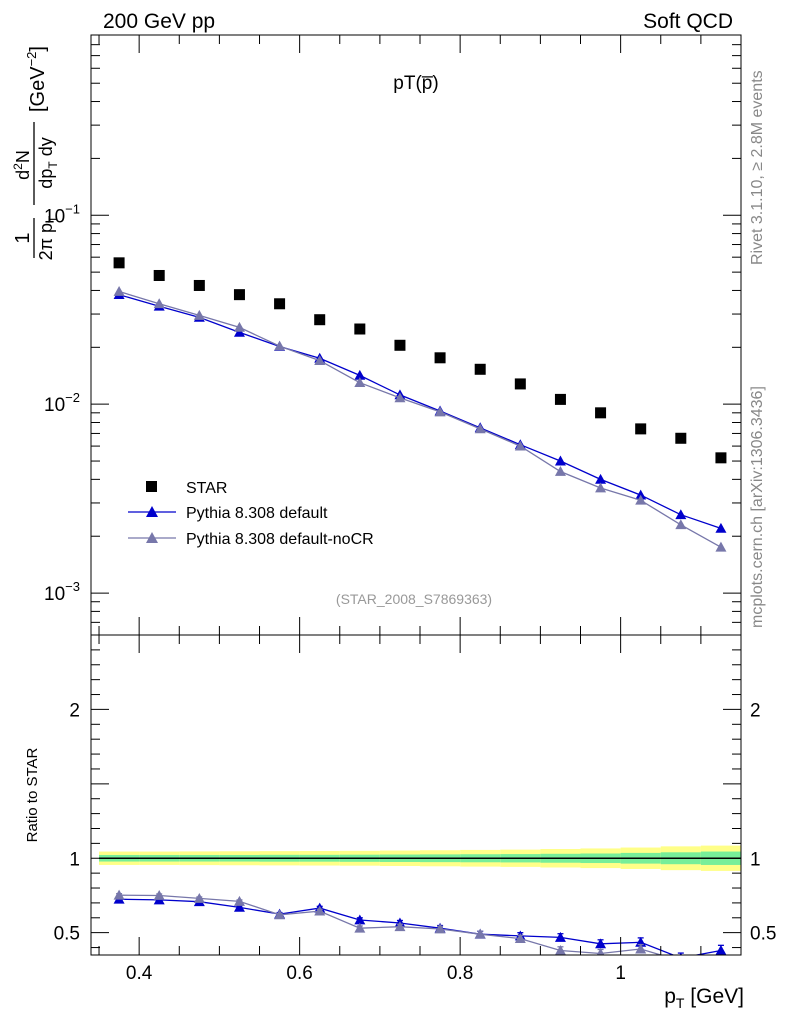 The width and height of the screenshot is (786, 1024). I want to click on ratio-y-tick-label-left-2: 2, so click(74, 710).